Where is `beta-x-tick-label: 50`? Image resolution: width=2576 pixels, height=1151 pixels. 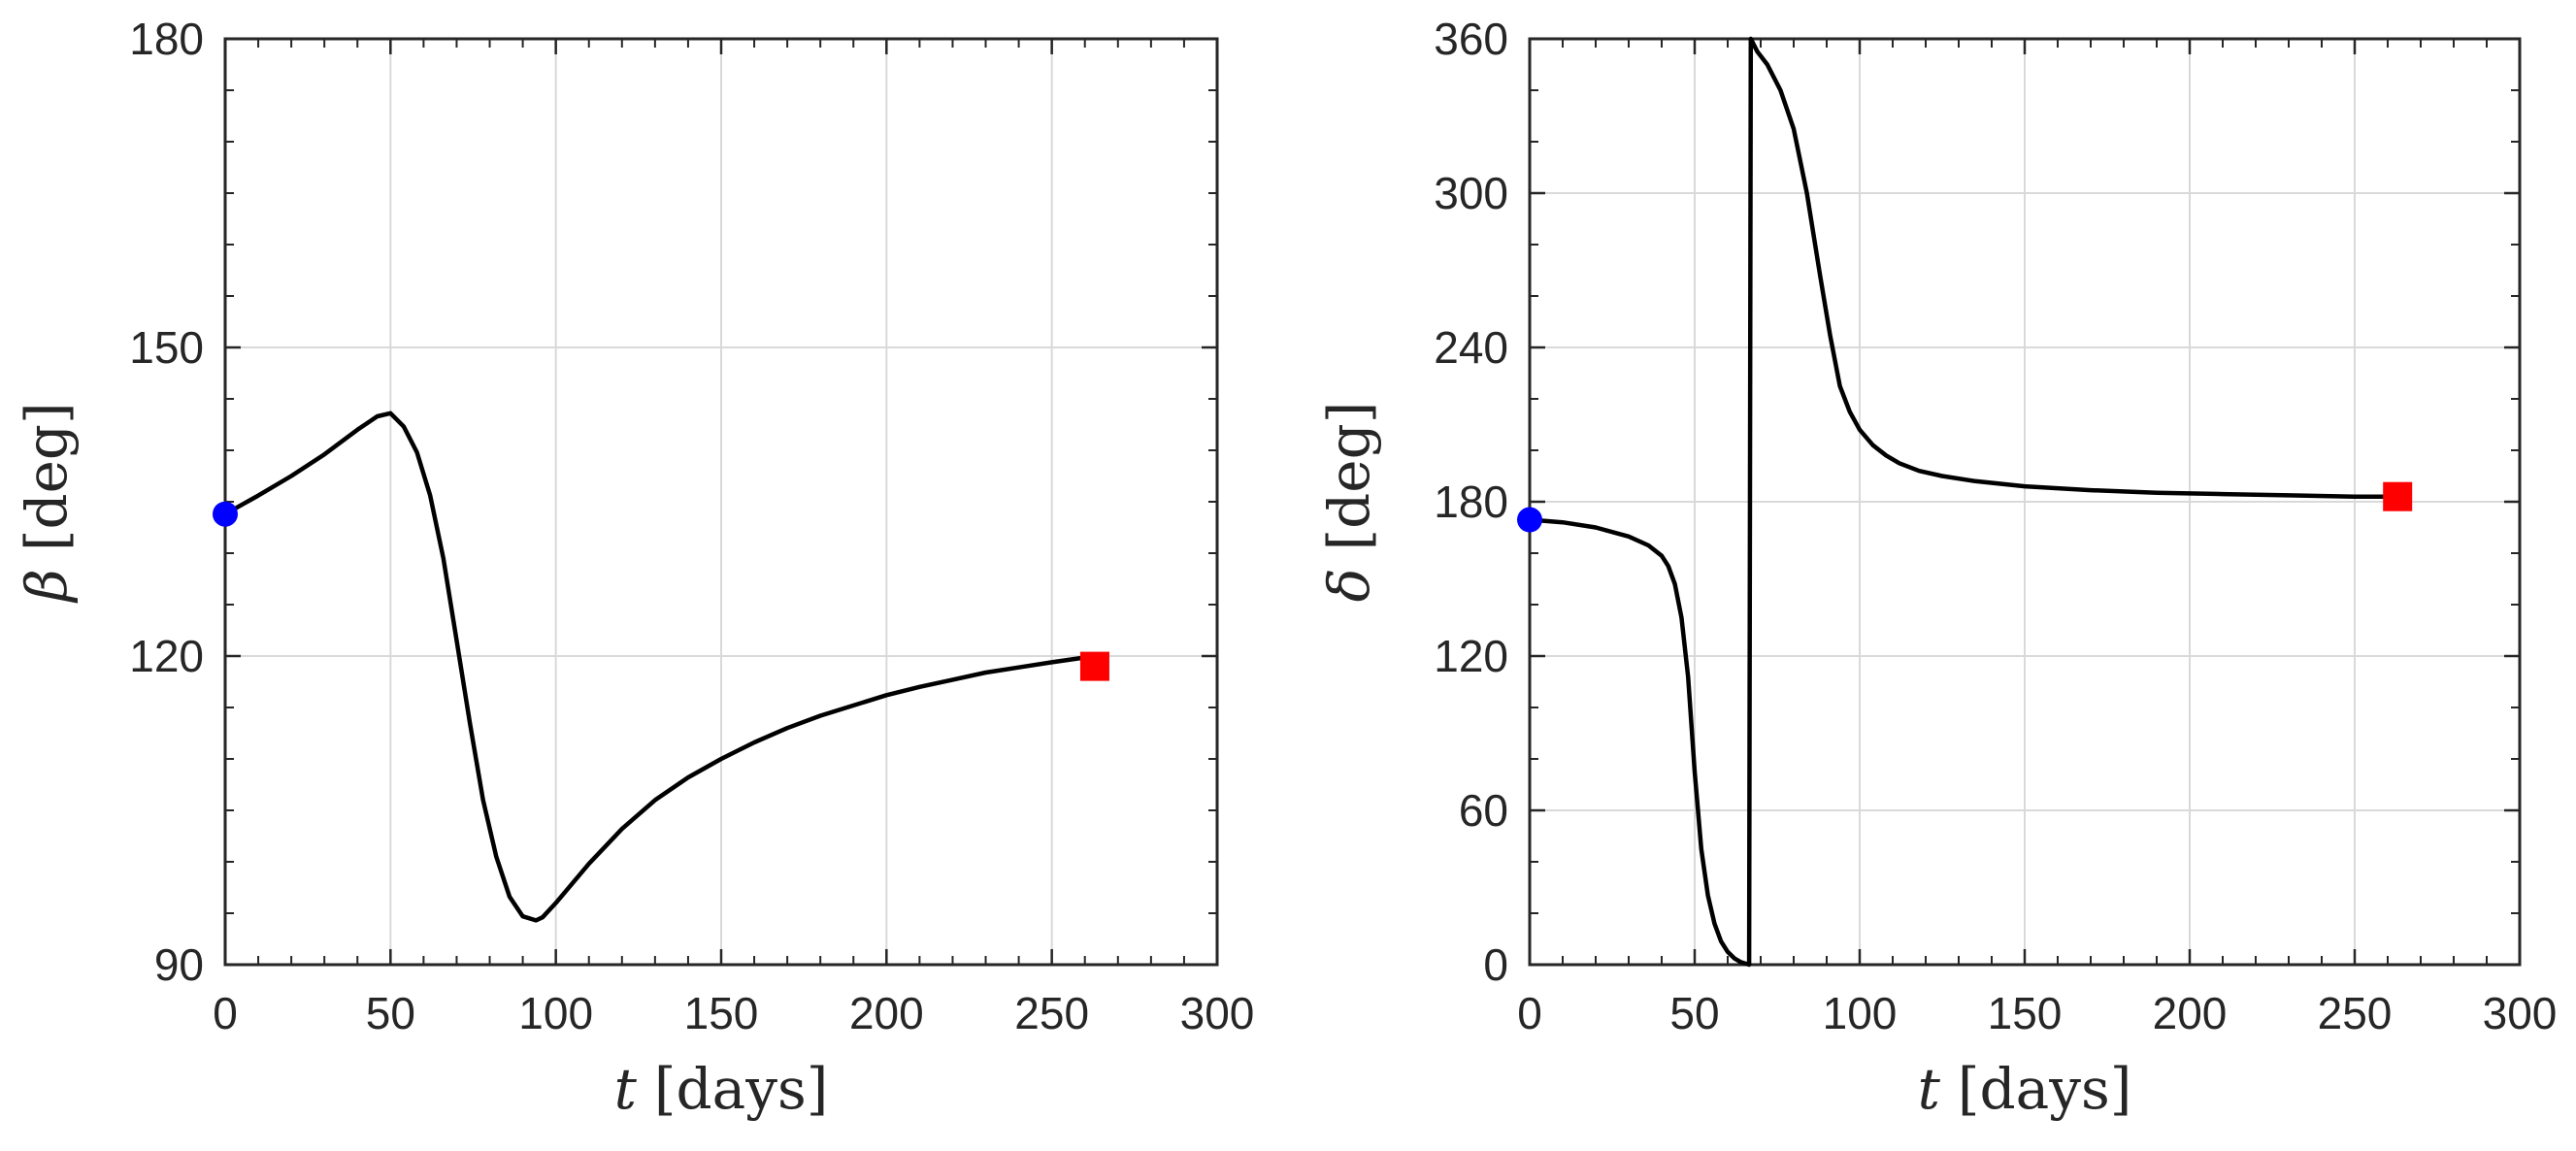 beta-x-tick-label: 50 is located at coordinates (390, 1013).